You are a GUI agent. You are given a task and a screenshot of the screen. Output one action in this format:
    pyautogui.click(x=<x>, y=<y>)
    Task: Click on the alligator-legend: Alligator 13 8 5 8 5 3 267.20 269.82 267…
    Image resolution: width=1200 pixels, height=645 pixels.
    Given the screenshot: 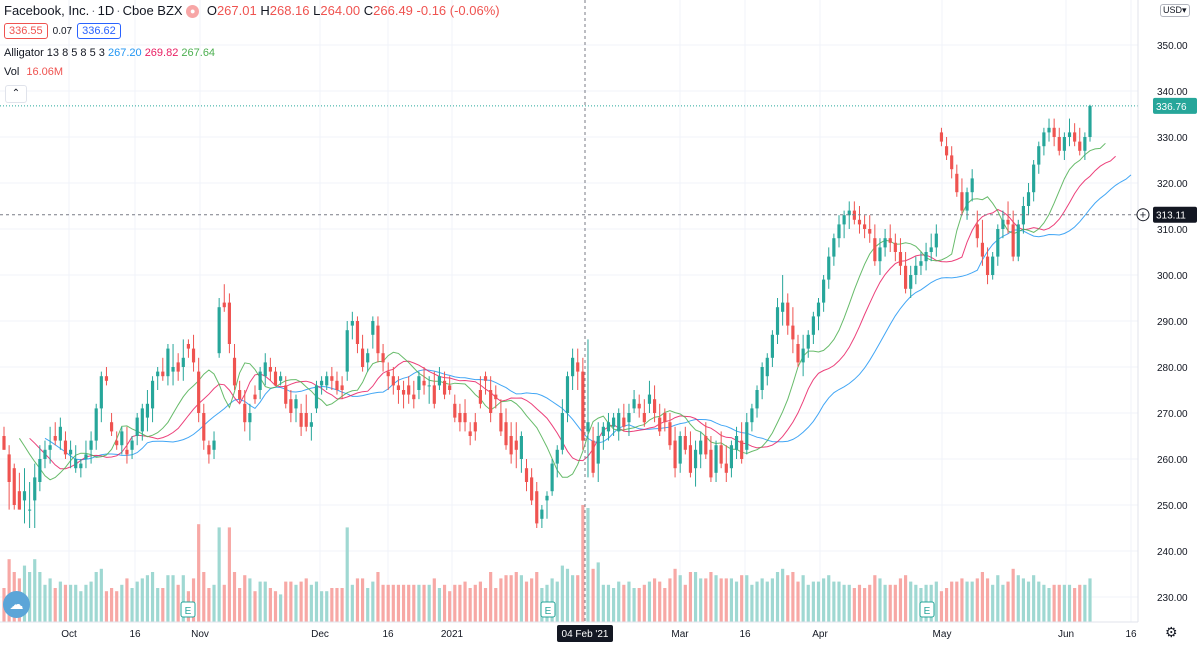 What is the action you would take?
    pyautogui.click(x=109, y=53)
    